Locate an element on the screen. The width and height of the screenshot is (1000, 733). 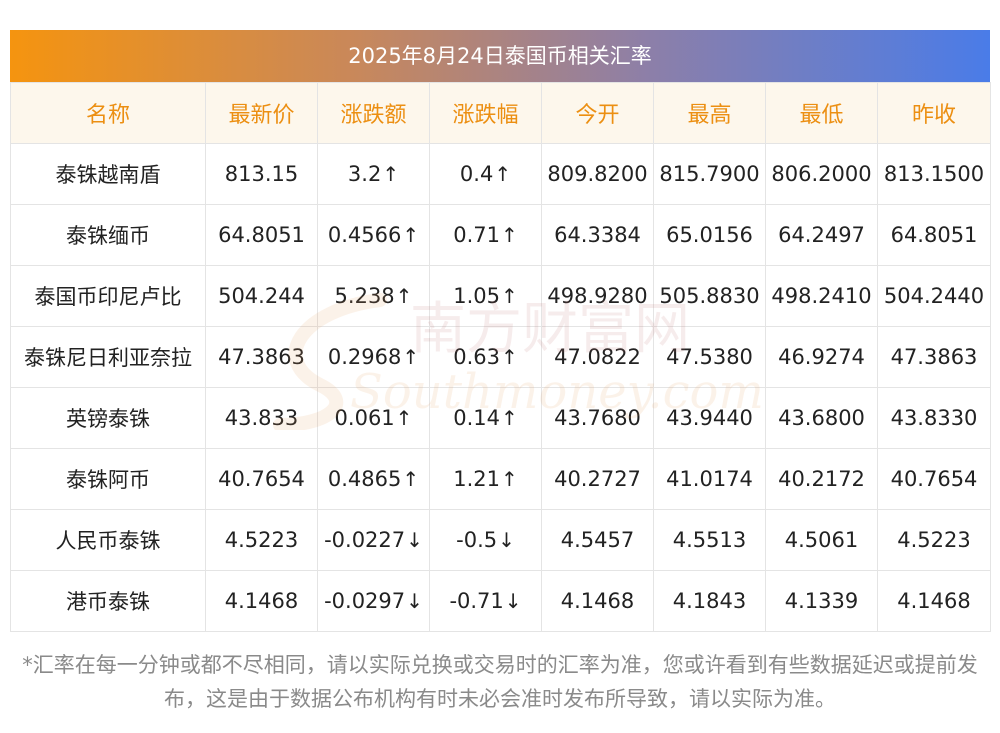
cell-name: 泰铢阿币 is located at coordinates (108, 479).